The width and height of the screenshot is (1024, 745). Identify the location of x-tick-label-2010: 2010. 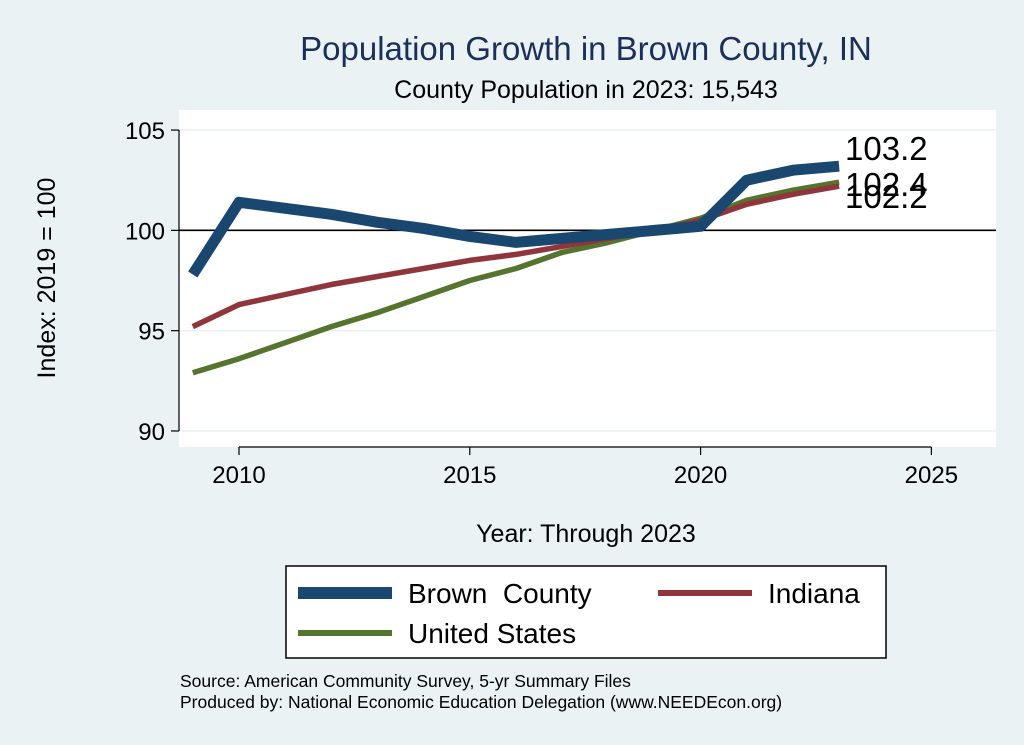
(238, 475).